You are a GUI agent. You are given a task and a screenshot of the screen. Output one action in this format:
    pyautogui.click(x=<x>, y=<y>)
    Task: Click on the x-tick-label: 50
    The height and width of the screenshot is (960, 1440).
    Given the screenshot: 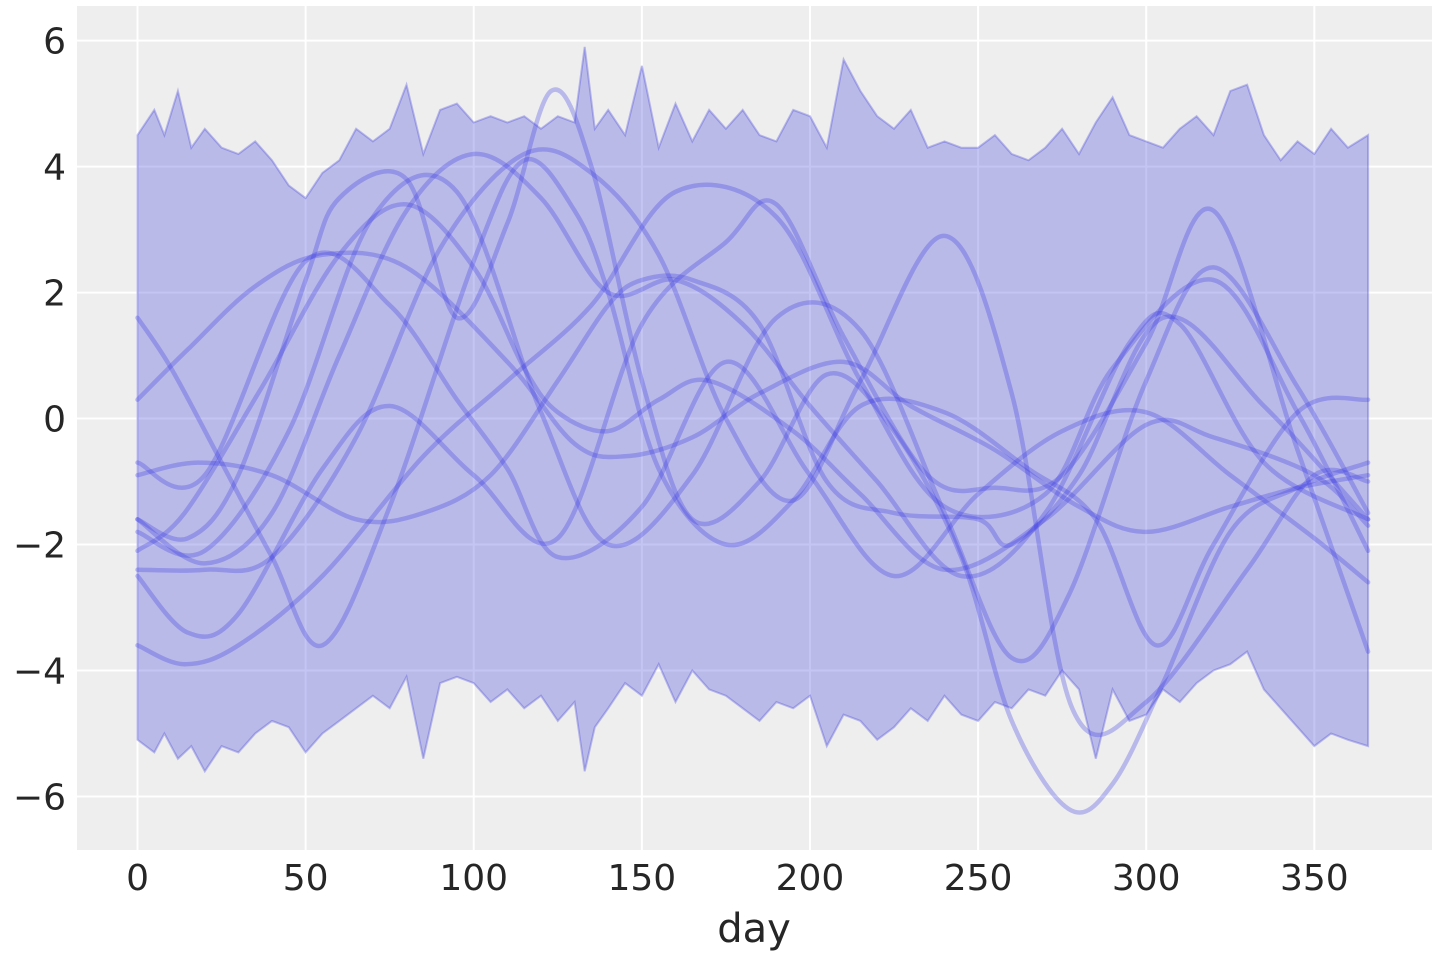 What is the action you would take?
    pyautogui.click(x=306, y=878)
    